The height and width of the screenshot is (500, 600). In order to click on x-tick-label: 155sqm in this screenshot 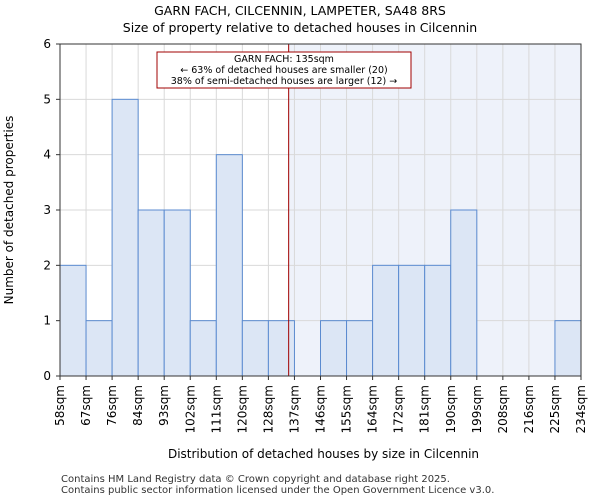, I will do `click(347, 409)`.